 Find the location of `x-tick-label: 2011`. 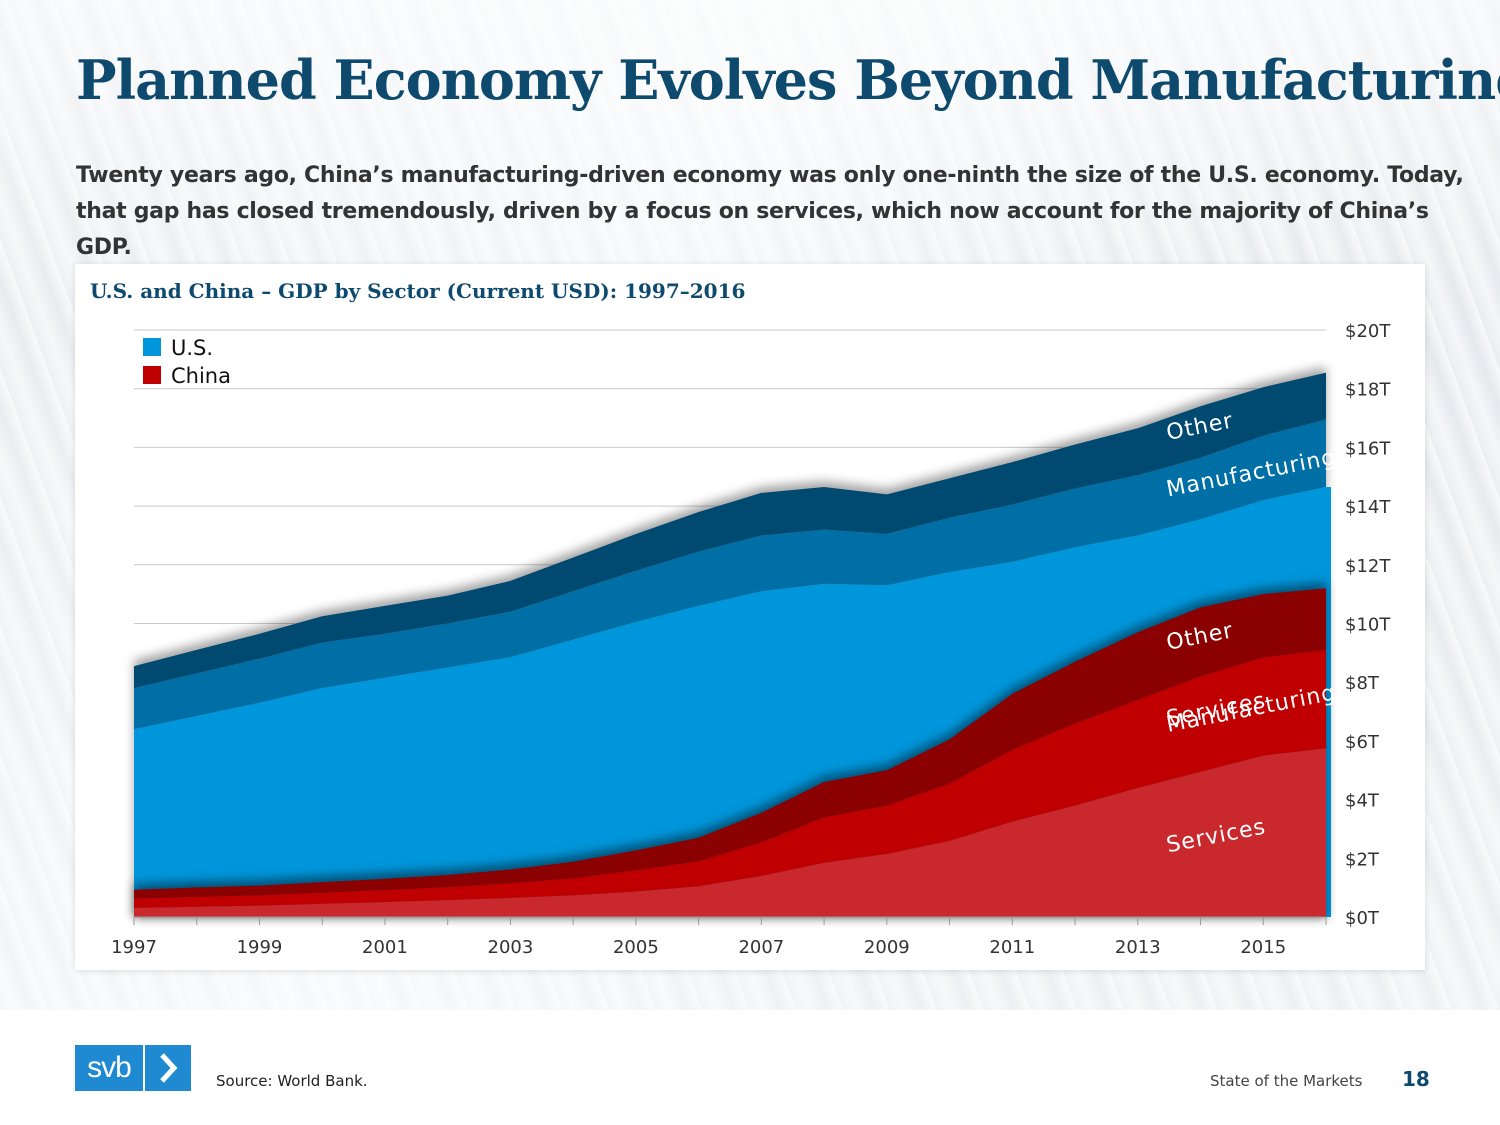

x-tick-label: 2011 is located at coordinates (1012, 947).